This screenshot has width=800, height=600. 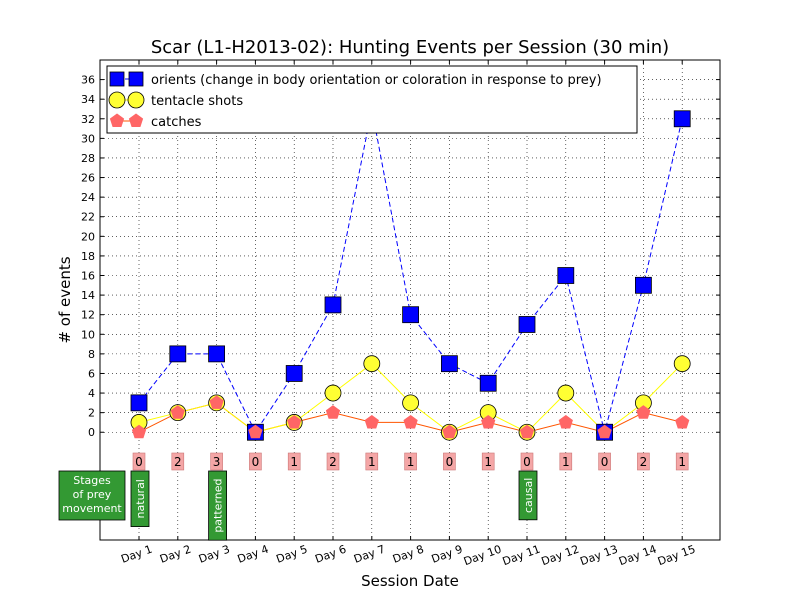 I want to click on stages-title-box, so click(x=92, y=495).